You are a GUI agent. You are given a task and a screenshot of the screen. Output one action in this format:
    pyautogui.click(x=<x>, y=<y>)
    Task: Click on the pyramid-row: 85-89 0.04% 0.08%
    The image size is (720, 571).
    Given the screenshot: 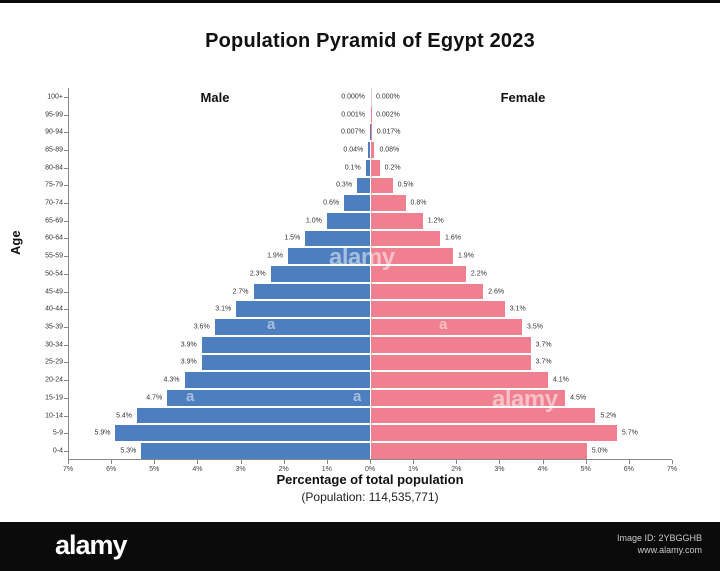 What is the action you would take?
    pyautogui.click(x=358, y=150)
    